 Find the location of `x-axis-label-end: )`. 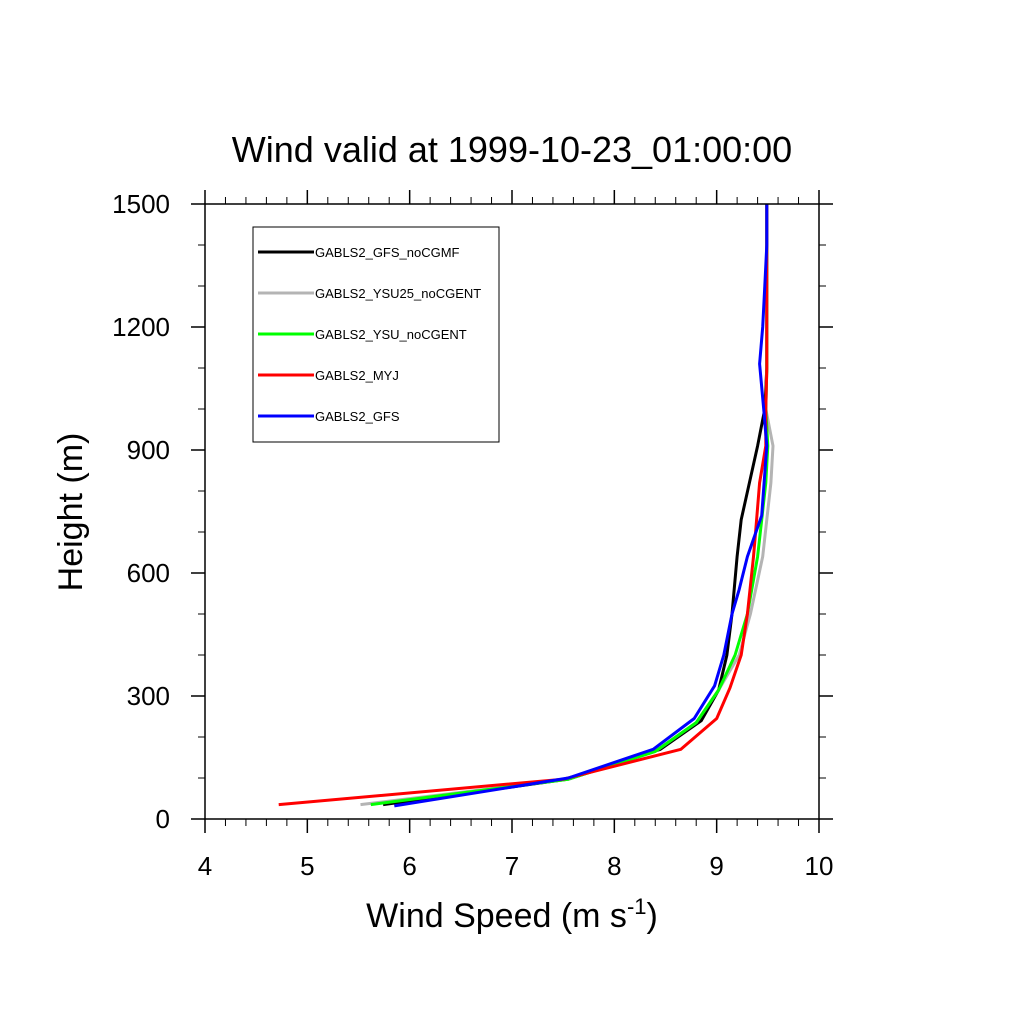

x-axis-label-end: ) is located at coordinates (652, 916).